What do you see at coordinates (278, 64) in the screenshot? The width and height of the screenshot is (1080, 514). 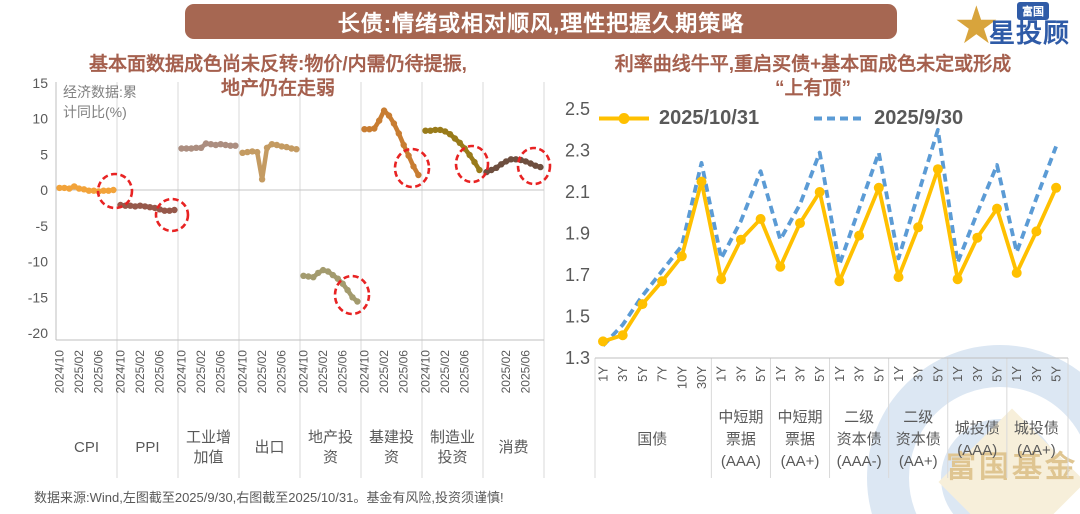 I see `left-chart-title-line1: 基本面数据成色尚未反转:物价/内需仍待提振,` at bounding box center [278, 64].